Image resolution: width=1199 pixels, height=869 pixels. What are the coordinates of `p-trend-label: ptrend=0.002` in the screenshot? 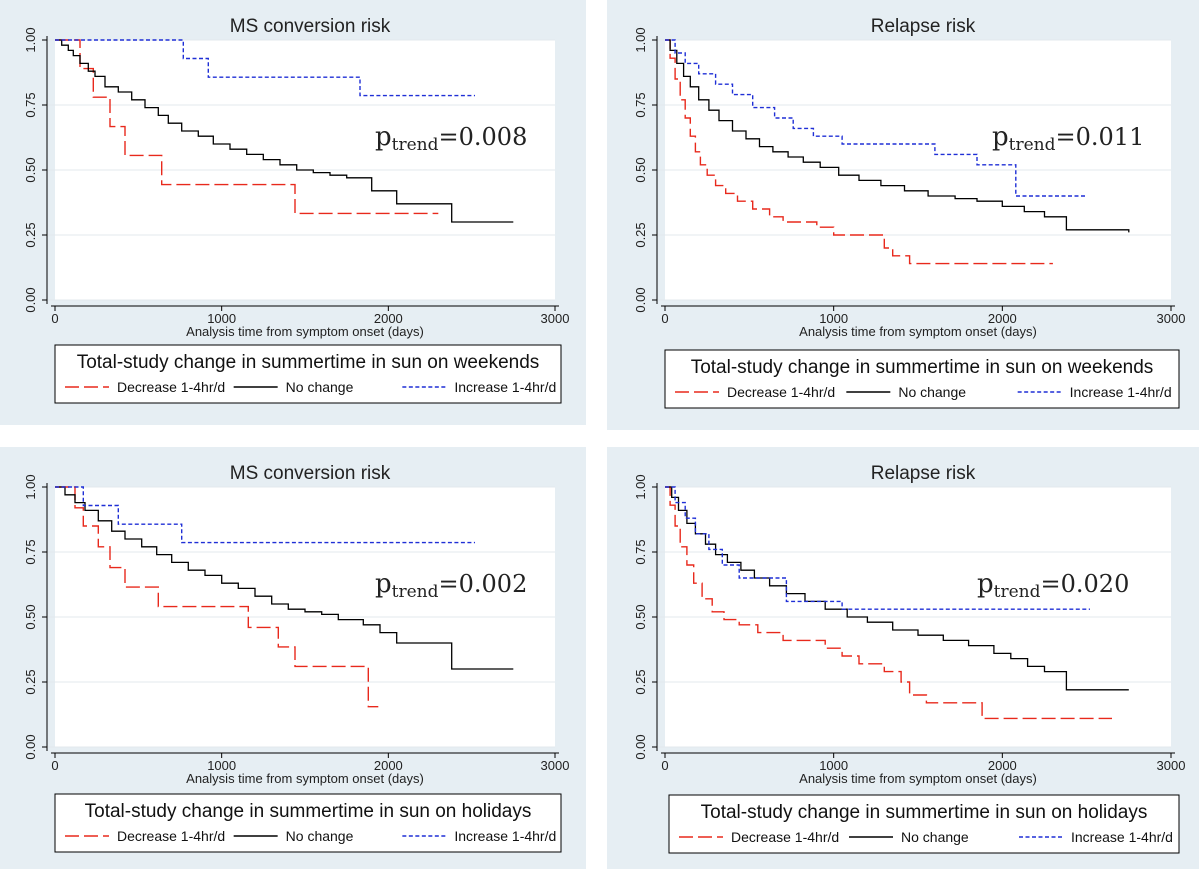 It's located at (451, 585).